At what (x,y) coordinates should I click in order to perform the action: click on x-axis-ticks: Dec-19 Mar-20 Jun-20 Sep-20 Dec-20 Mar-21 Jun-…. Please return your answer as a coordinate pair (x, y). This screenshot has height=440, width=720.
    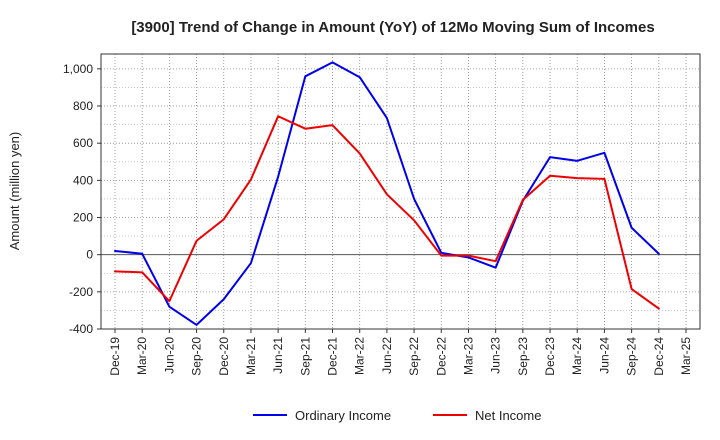
    Looking at the image, I should click on (400, 352).